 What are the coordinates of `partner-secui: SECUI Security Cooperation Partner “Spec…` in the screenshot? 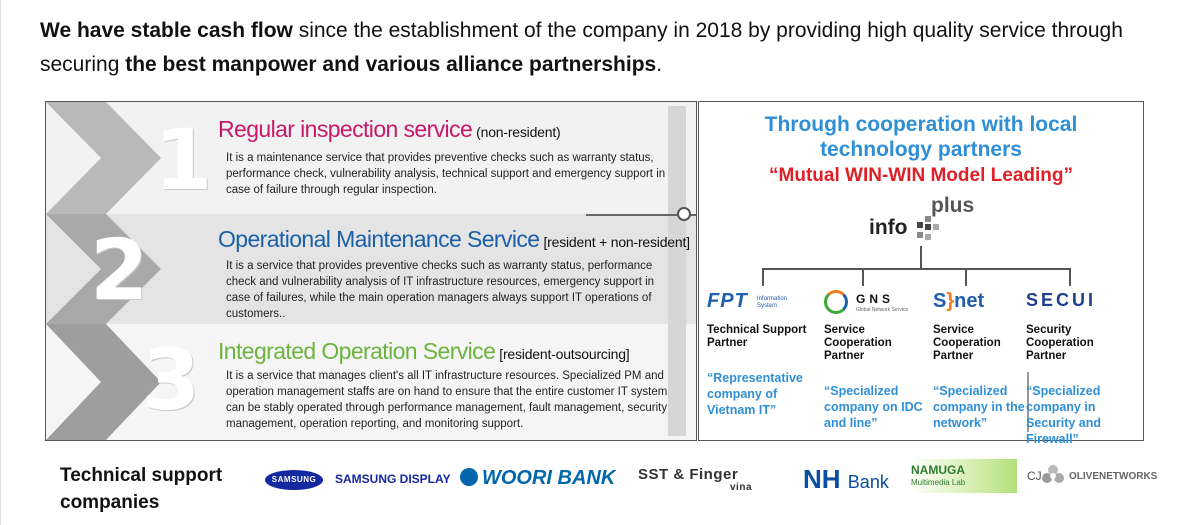 It's located at (1076, 368).